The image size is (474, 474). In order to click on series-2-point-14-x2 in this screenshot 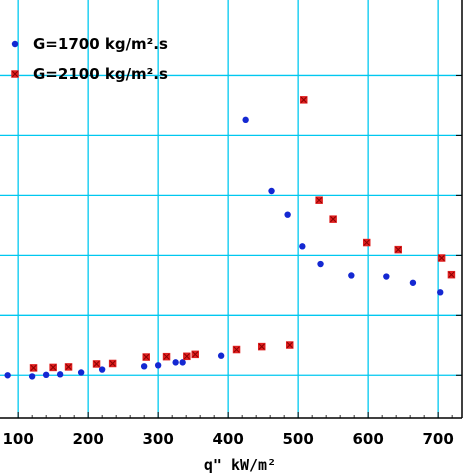, I will do `click(319, 200)`.